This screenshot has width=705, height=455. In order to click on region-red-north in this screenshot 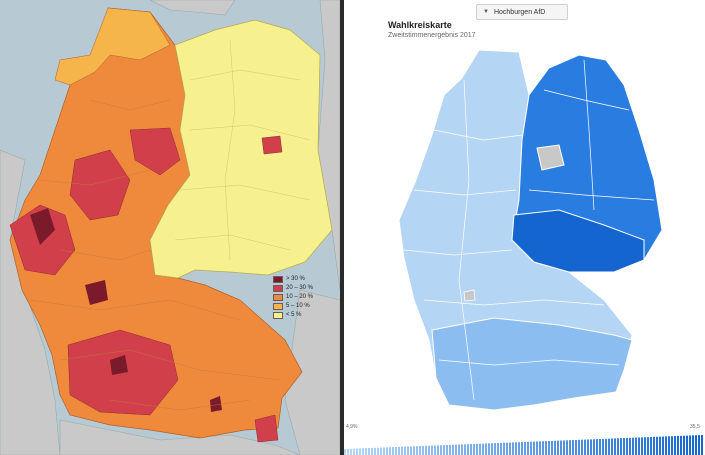, I will do `click(155, 151)`.